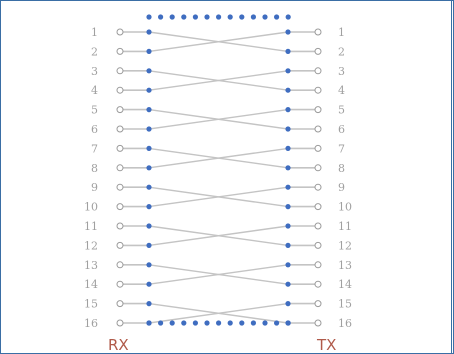 This screenshot has width=454, height=354. Describe the element at coordinates (345, 226) in the screenshot. I see `port-number-right: 11` at that location.